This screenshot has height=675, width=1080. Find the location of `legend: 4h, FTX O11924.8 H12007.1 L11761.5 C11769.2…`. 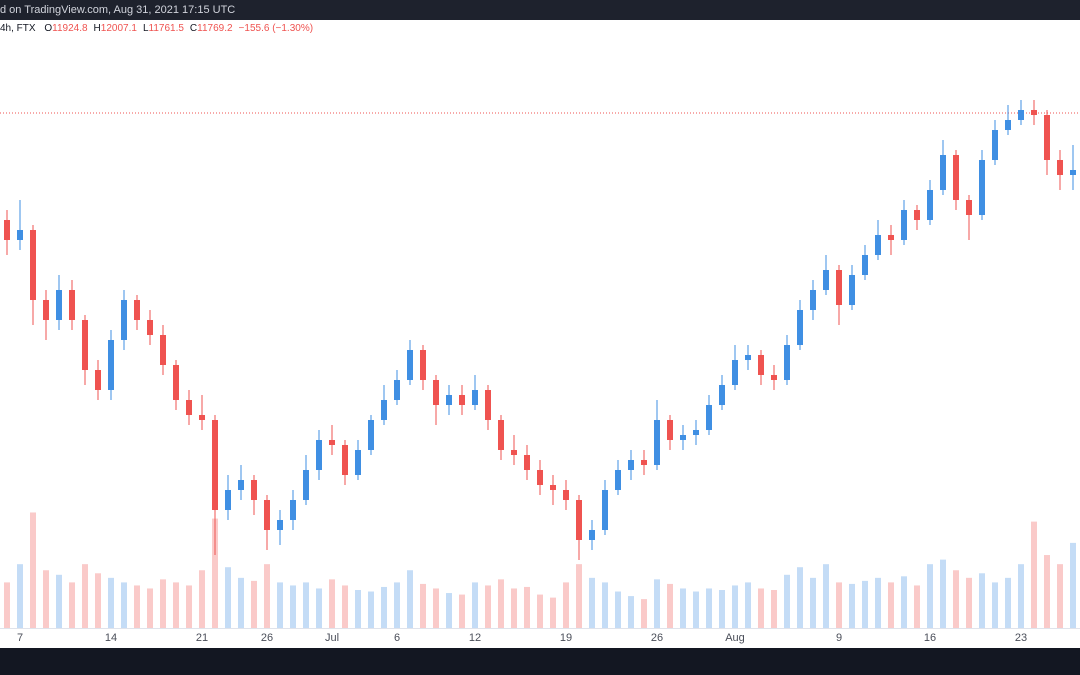

legend: 4h, FTX O11924.8 H12007.1 L11761.5 C11769.2… is located at coordinates (156, 28).